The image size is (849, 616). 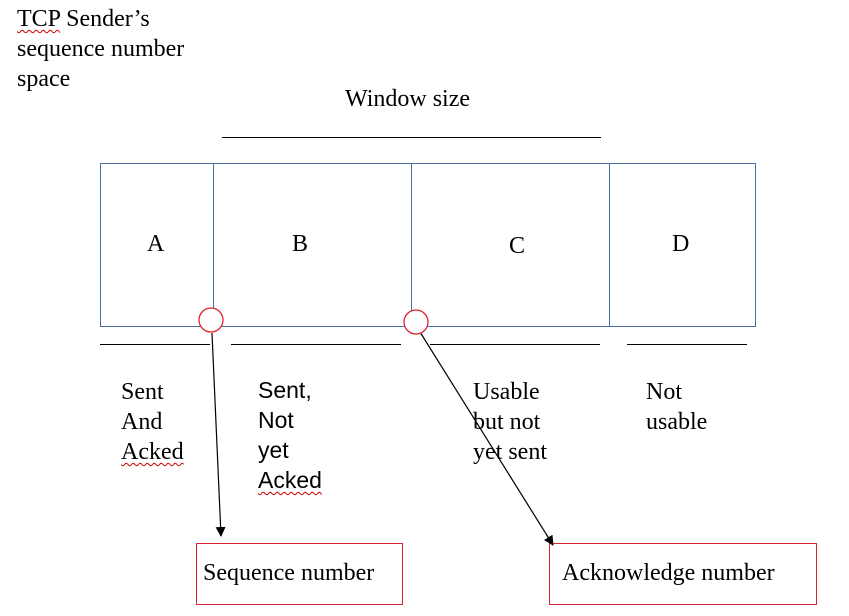 I want to click on sequence-number-box: Sequence number, so click(x=299, y=574).